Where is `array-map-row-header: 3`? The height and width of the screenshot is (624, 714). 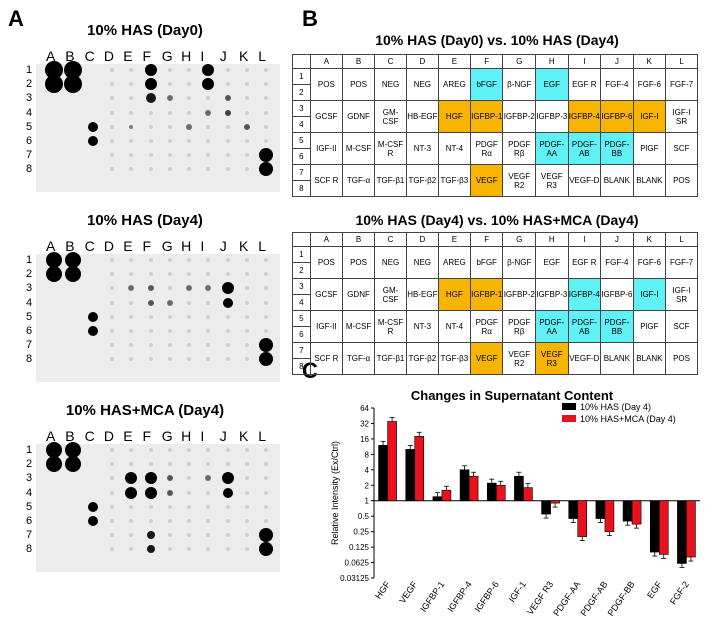 array-map-row-header: 3 is located at coordinates (301, 108).